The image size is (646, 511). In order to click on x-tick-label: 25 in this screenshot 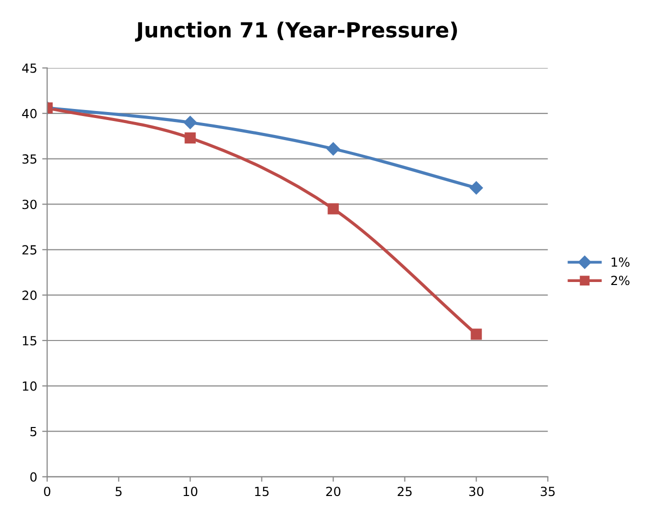, I will do `click(405, 491)`.